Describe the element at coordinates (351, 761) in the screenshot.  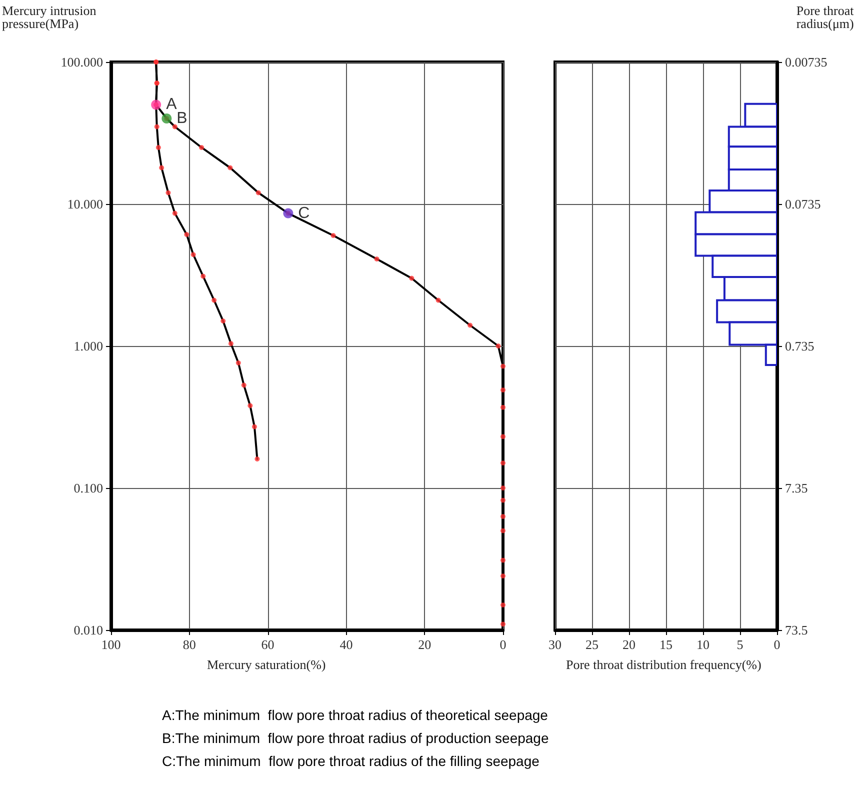
I see `text: C:The minimum flow pore throat radius of the filling seepage` at that location.